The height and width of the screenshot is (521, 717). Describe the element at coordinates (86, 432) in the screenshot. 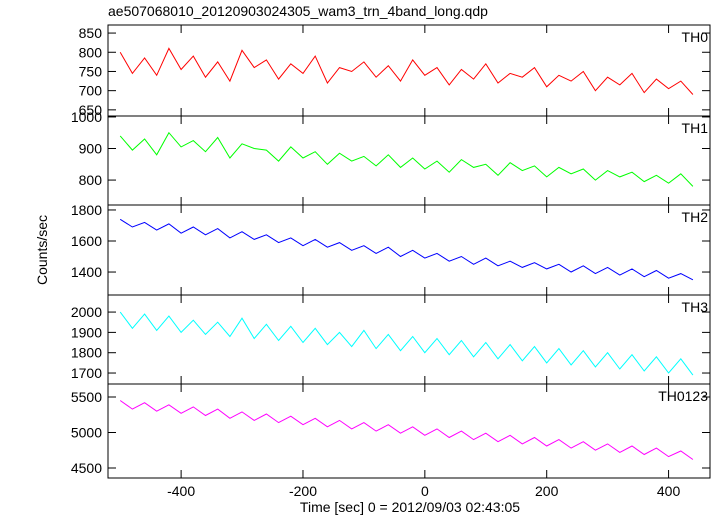

I see `y-tick-label: 5000` at that location.